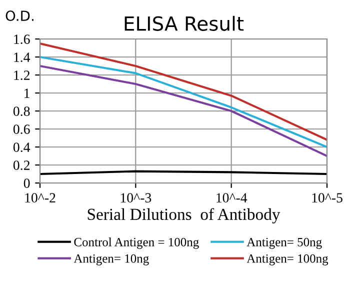 The width and height of the screenshot is (350, 284). What do you see at coordinates (22, 39) in the screenshot?
I see `y-tick-label: 1.6` at bounding box center [22, 39].